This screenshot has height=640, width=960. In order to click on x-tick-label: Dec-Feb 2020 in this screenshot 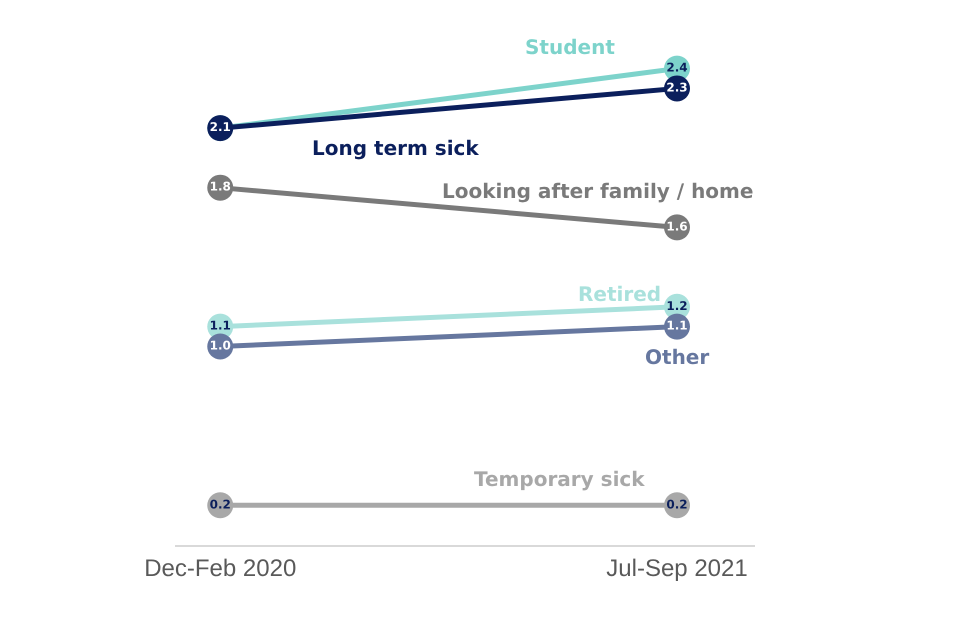, I will do `click(220, 568)`.